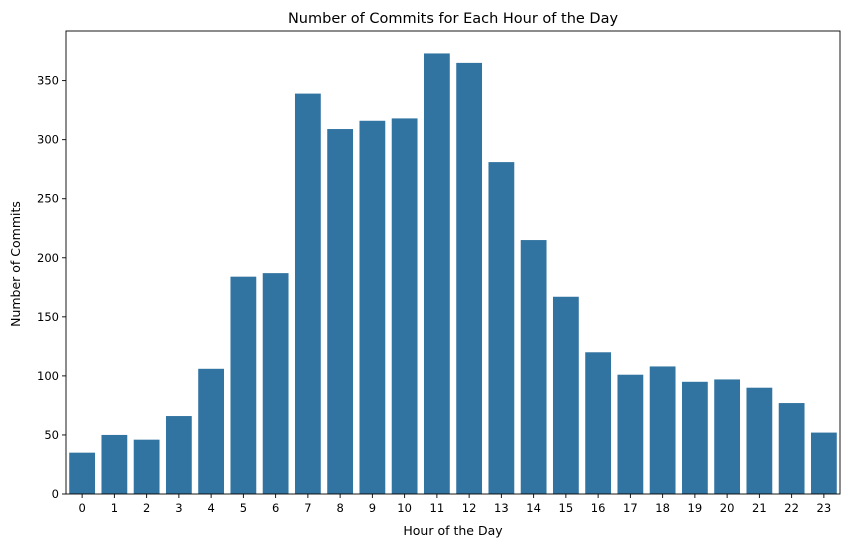  I want to click on x-tick-label: 15, so click(566, 508).